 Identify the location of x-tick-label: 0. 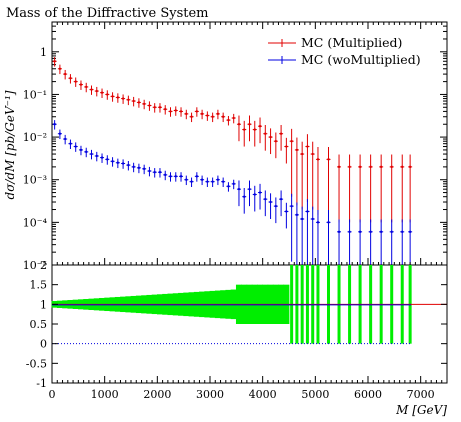
(52, 394).